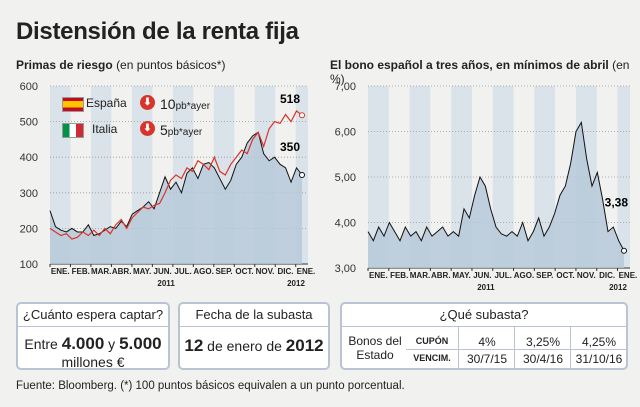 This screenshot has height=407, width=640. I want to click on amount-2: 5.000, so click(140, 343).